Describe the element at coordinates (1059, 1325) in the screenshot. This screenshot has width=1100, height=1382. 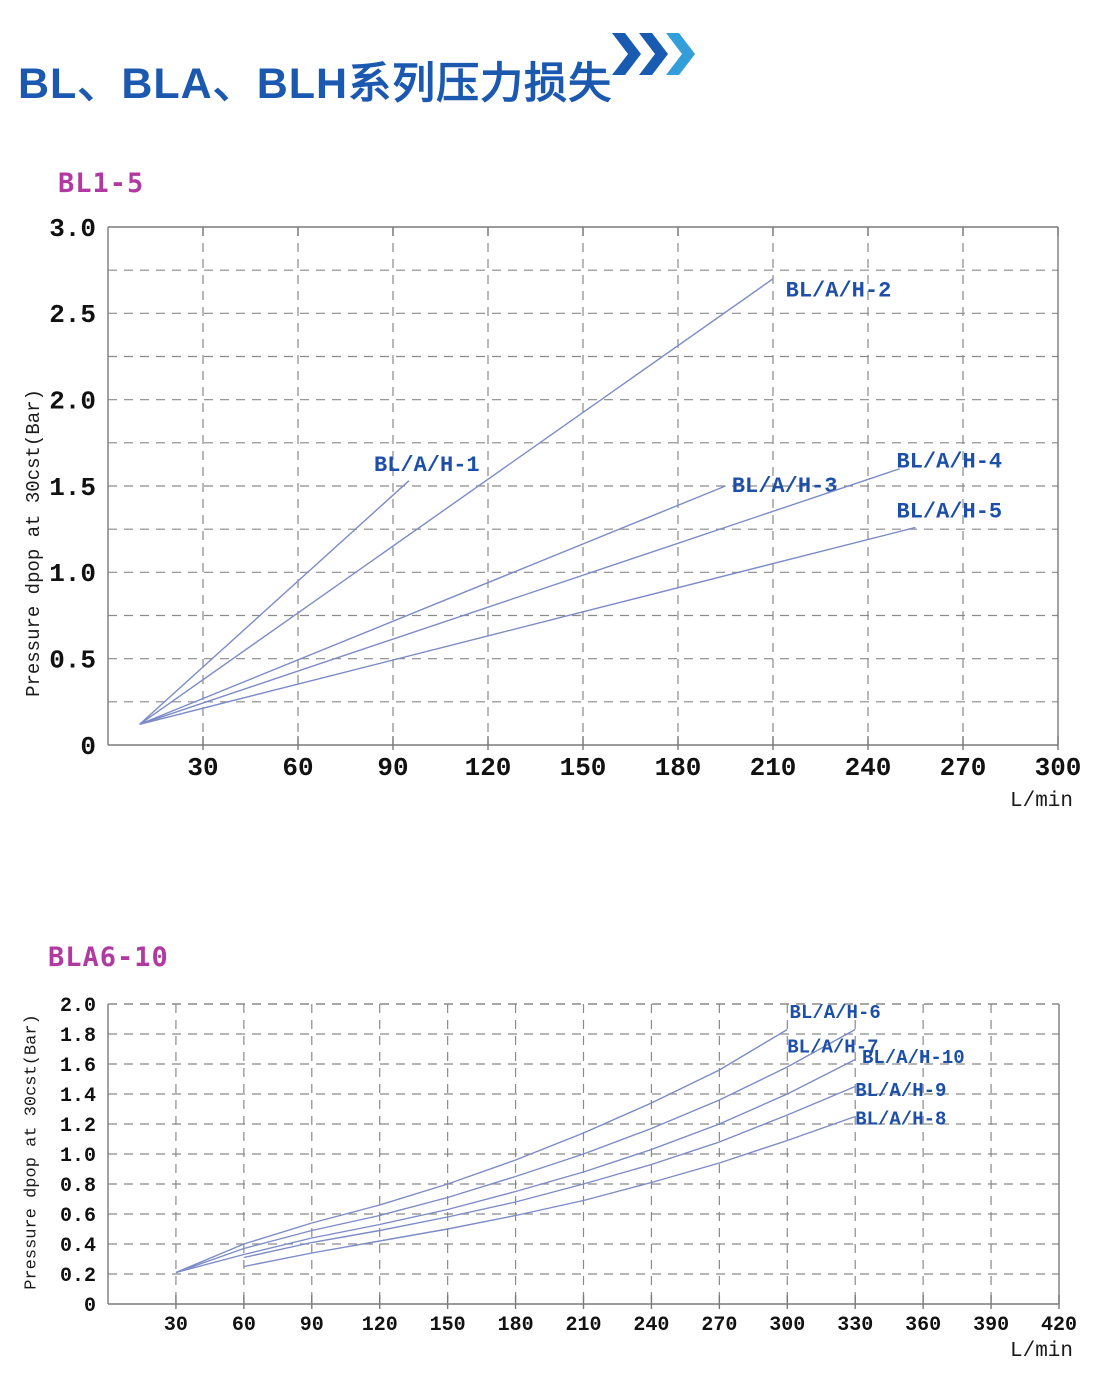
I see `x-tick-label: 420` at that location.